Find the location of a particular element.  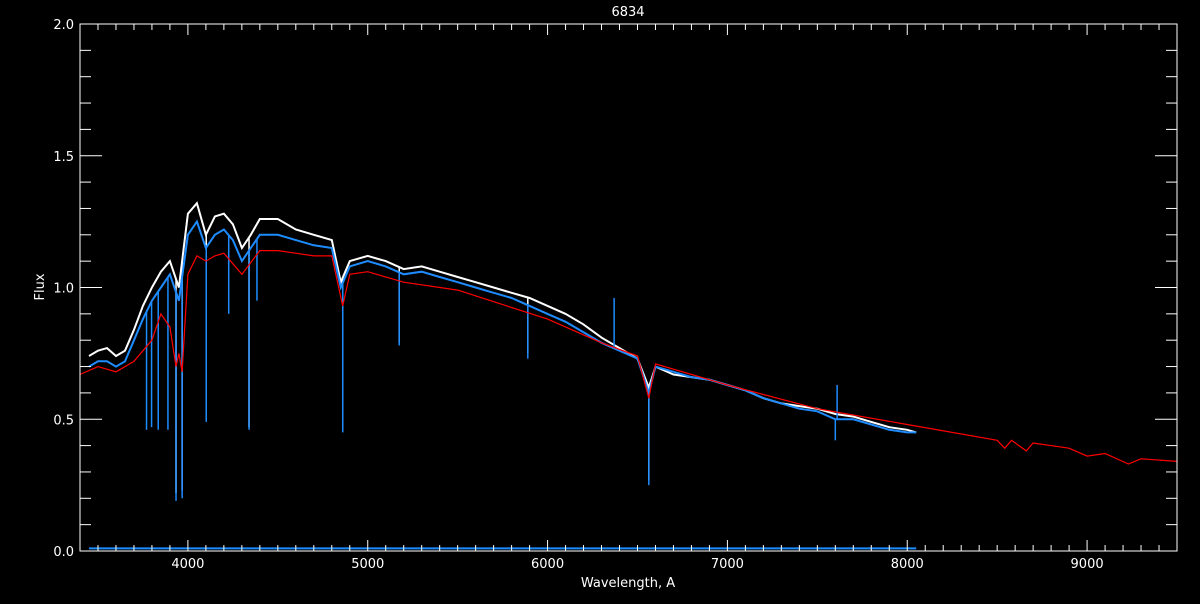

chart-title: 6834 is located at coordinates (627, 12).